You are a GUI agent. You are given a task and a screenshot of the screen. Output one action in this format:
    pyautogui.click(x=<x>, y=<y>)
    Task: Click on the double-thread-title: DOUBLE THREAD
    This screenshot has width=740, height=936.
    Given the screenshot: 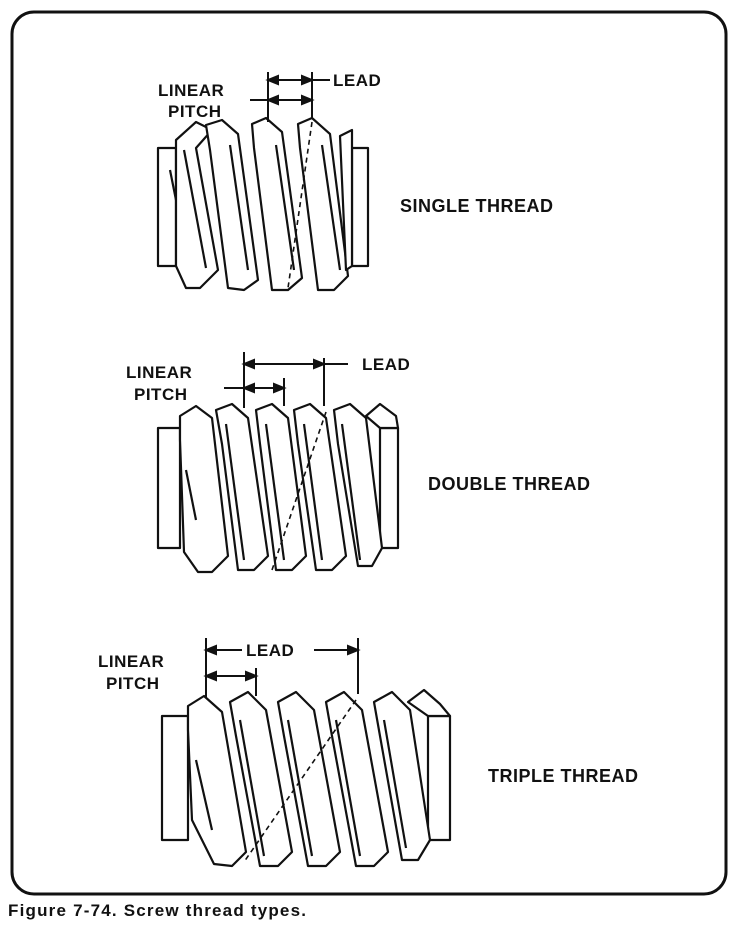 What is the action you would take?
    pyautogui.click(x=509, y=484)
    